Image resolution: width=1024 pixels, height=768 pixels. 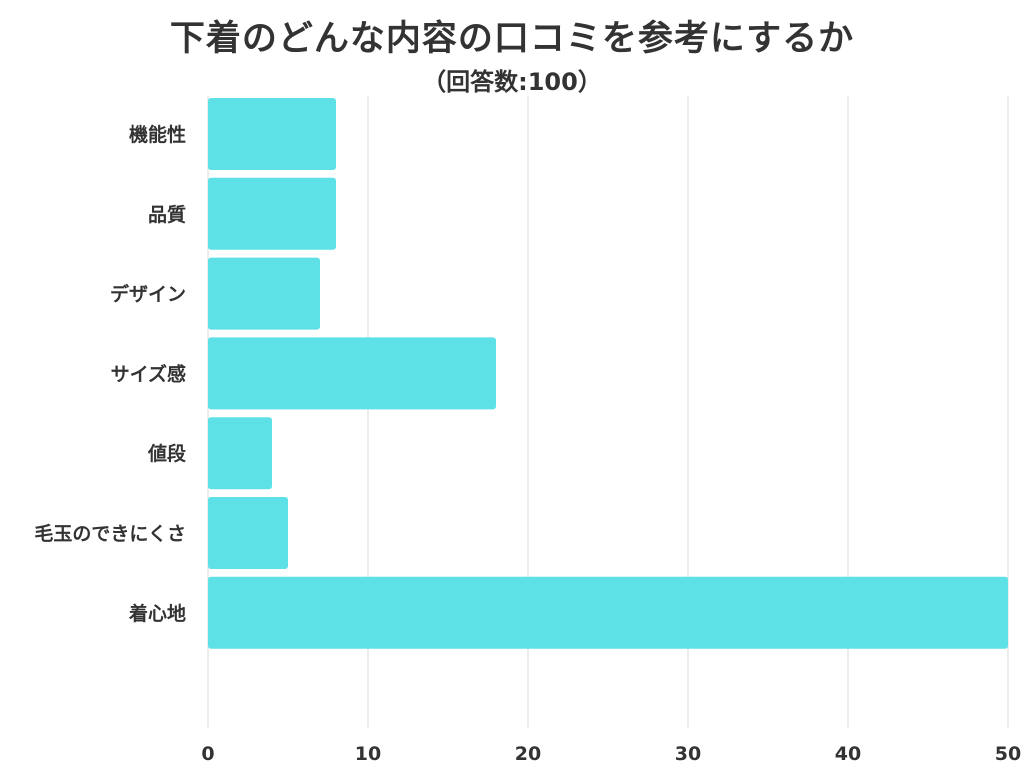 I want to click on x-tick-label: 50, so click(x=1008, y=754).